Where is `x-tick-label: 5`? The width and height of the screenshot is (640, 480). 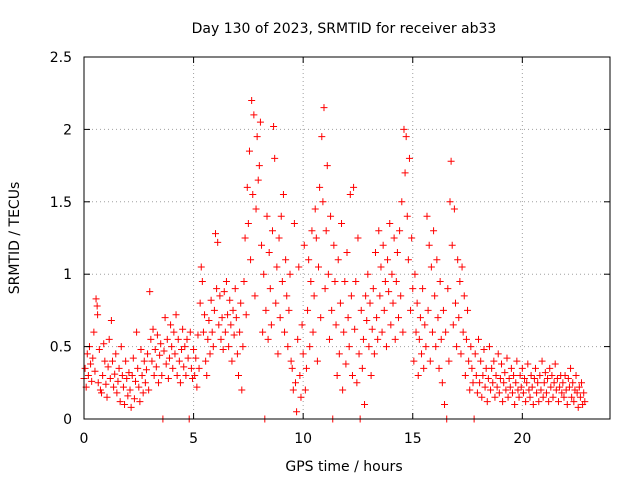
x-tick-label: 5 is located at coordinates (193, 439).